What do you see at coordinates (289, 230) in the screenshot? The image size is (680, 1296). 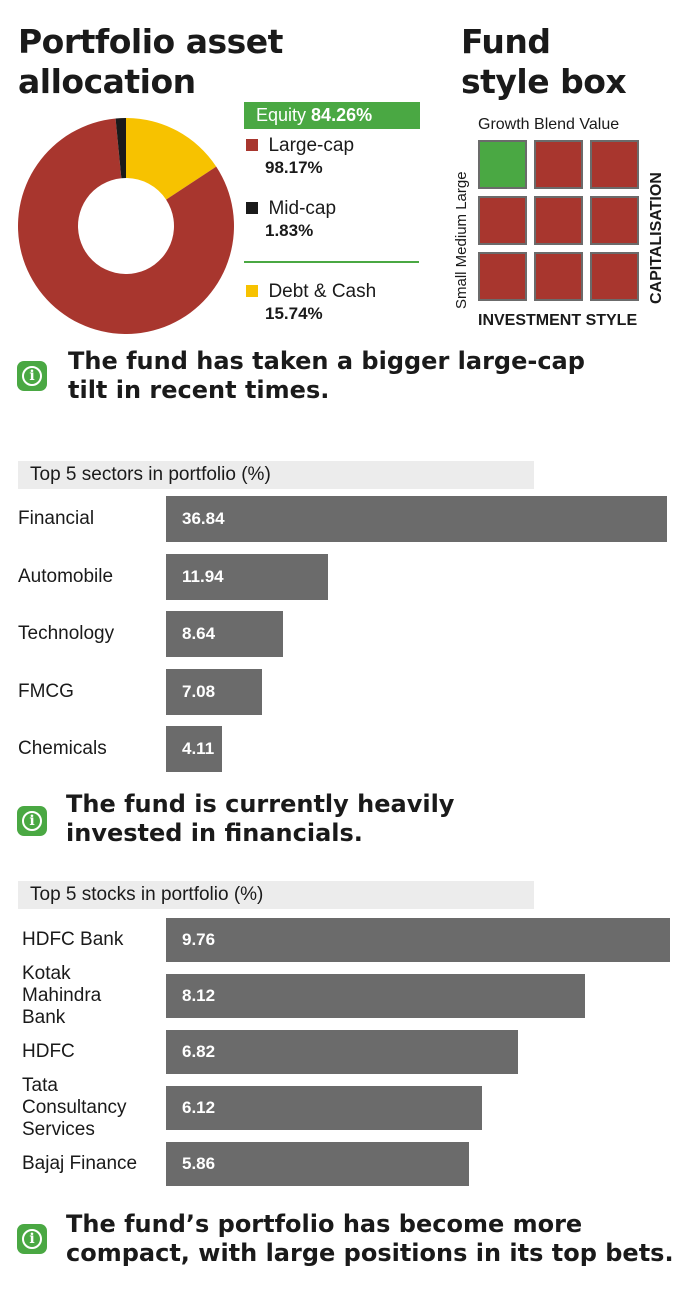 I see `legend-value-mid-cap: 1.83%` at bounding box center [289, 230].